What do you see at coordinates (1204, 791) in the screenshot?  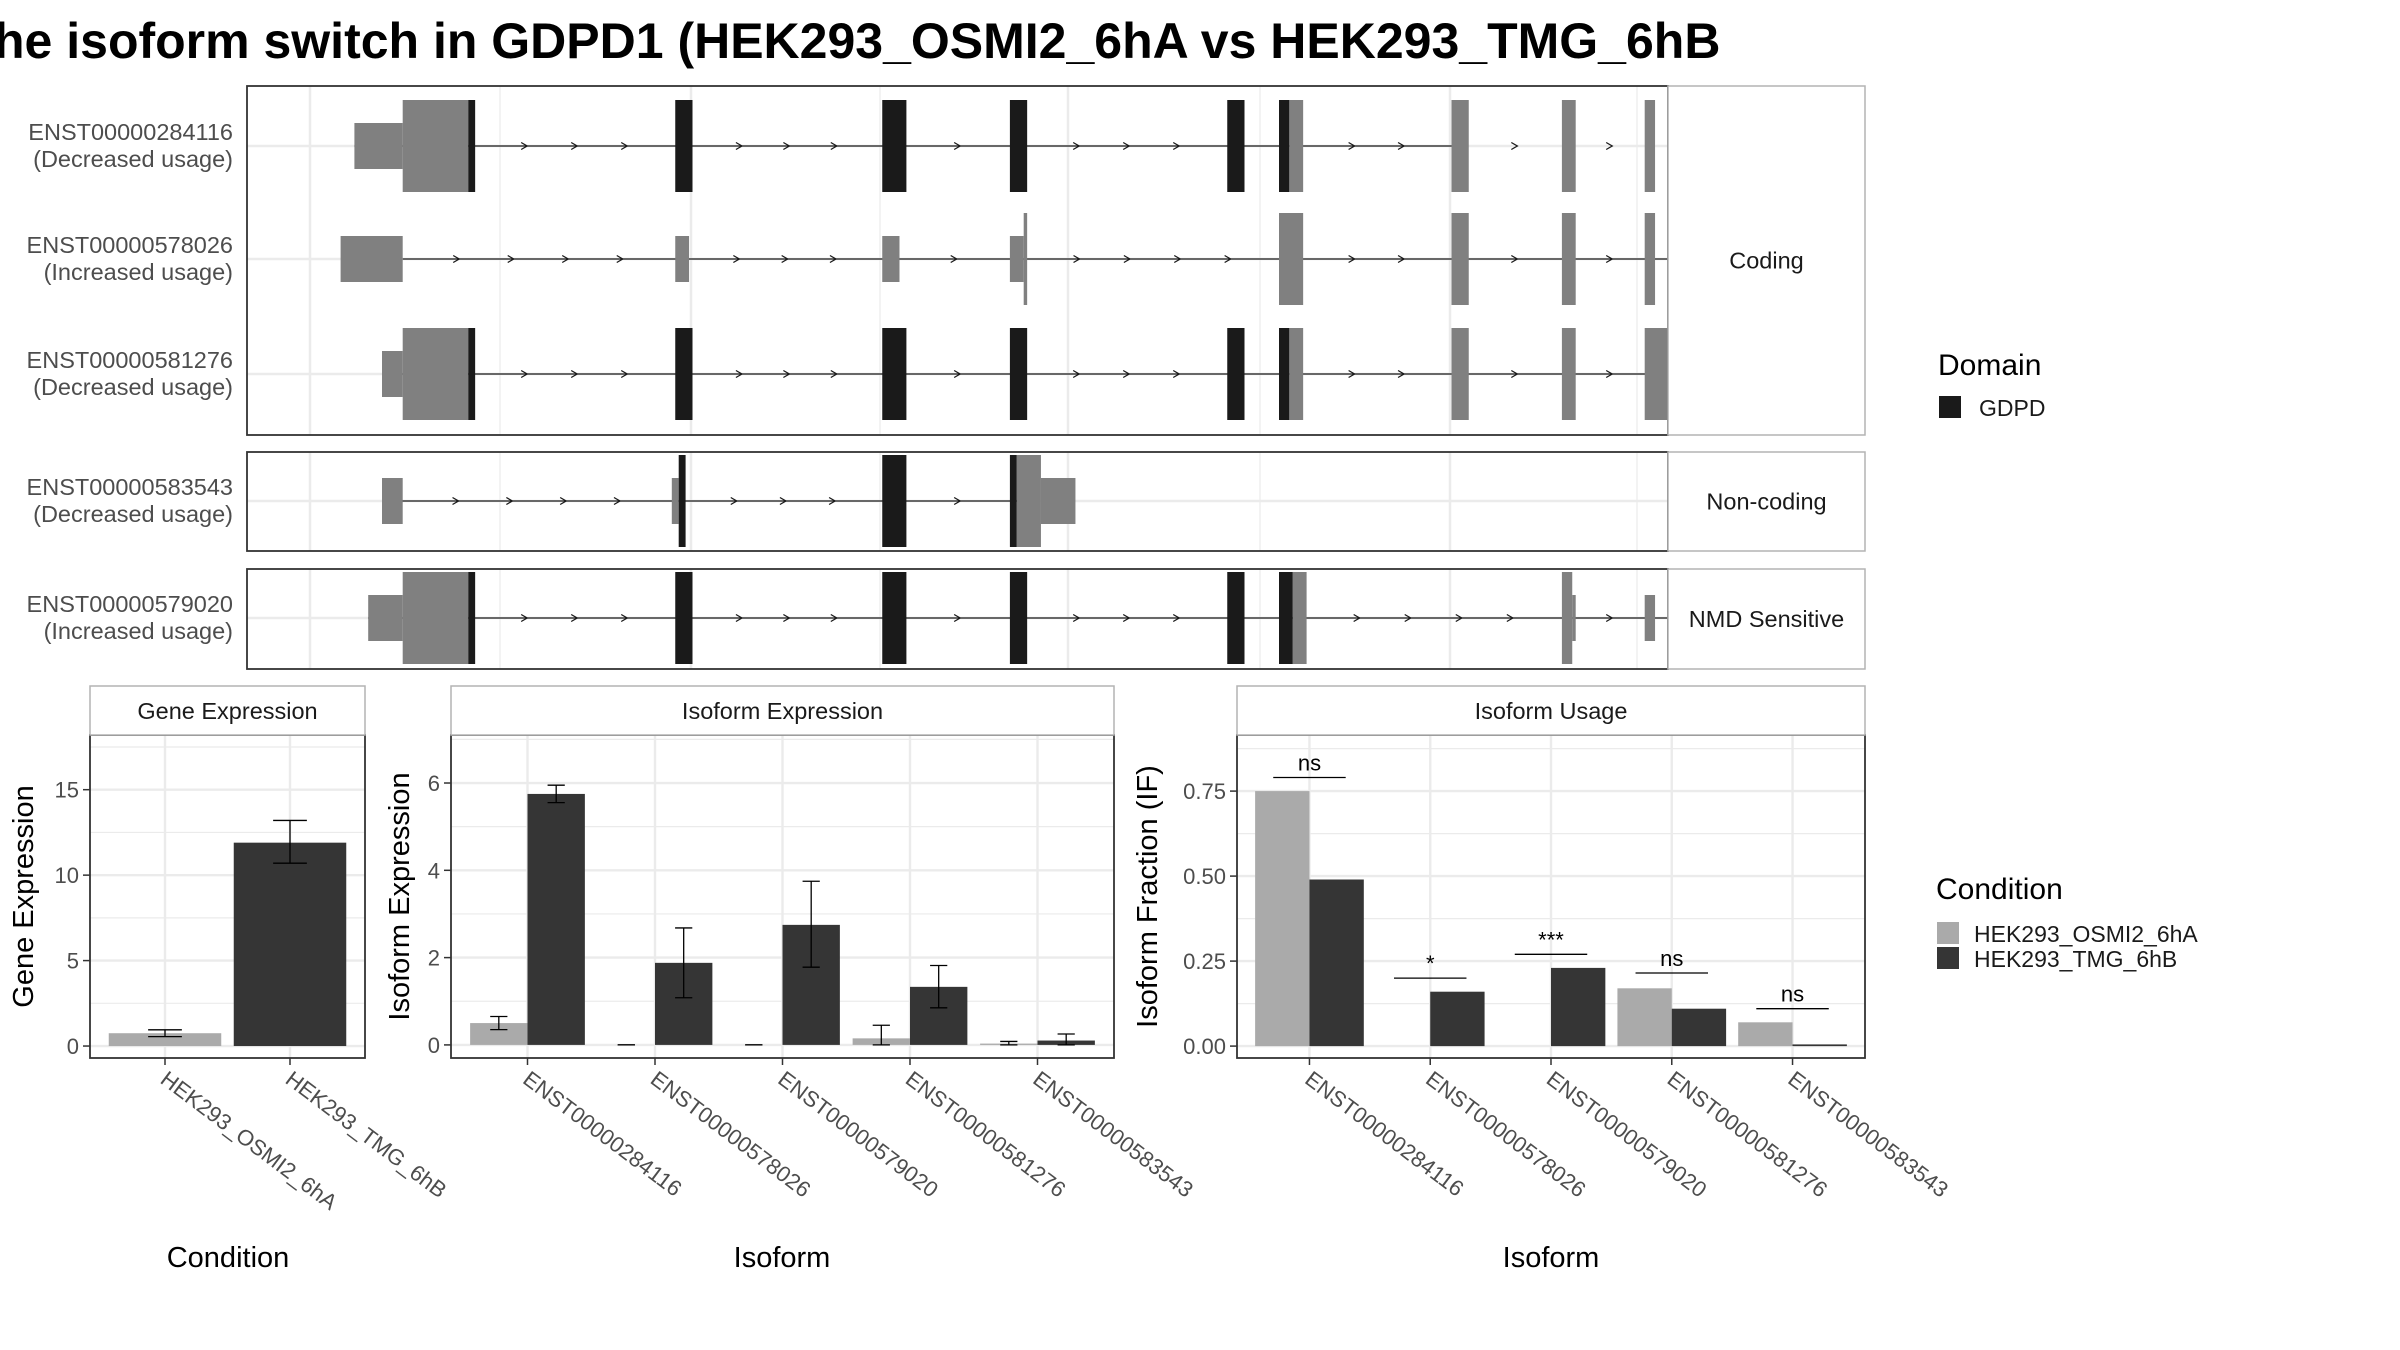 I see `y-tick-label: 0.75` at bounding box center [1204, 791].